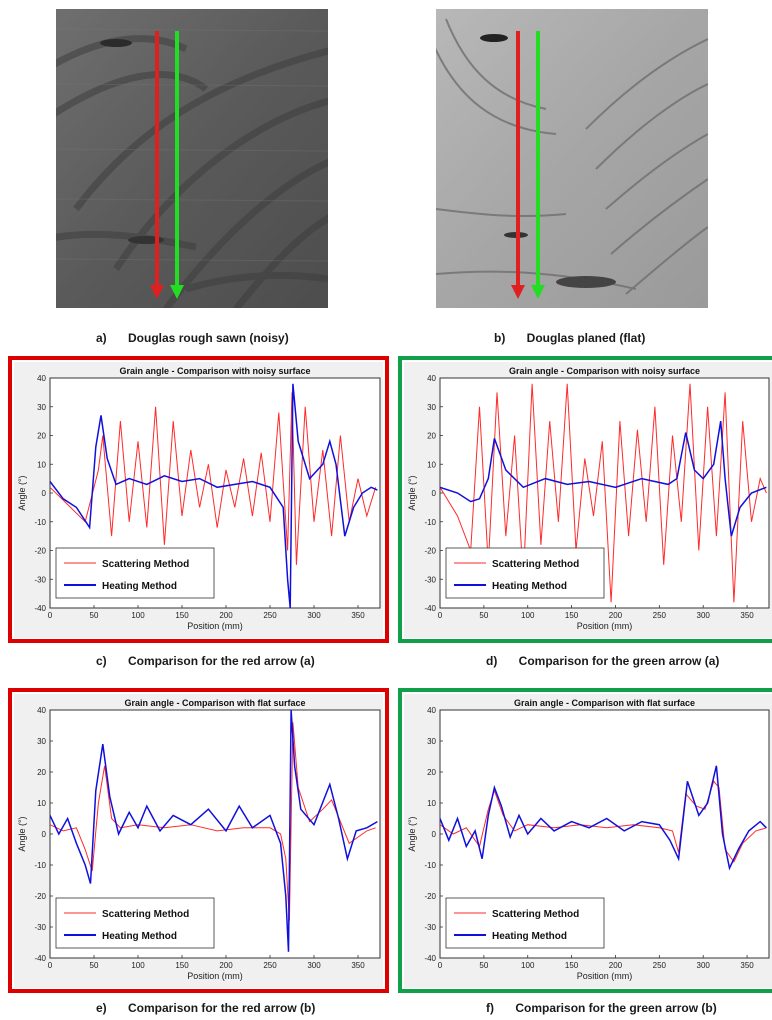 The image size is (772, 1020). Describe the element at coordinates (601, 1008) in the screenshot. I see `caption-f: f) Comparison for the green arrow (b)` at that location.